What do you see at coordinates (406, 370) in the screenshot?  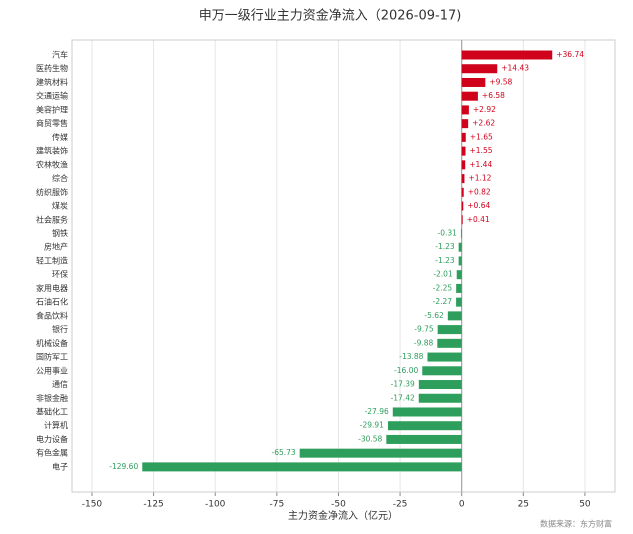 I see `value-label: -16.00` at bounding box center [406, 370].